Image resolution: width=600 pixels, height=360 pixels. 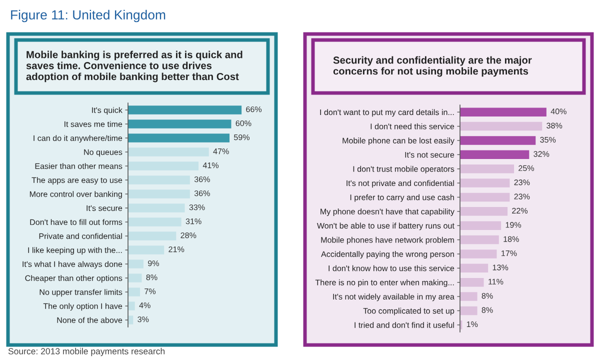 I want to click on y-tick-label: More control over banking, so click(x=76, y=195).